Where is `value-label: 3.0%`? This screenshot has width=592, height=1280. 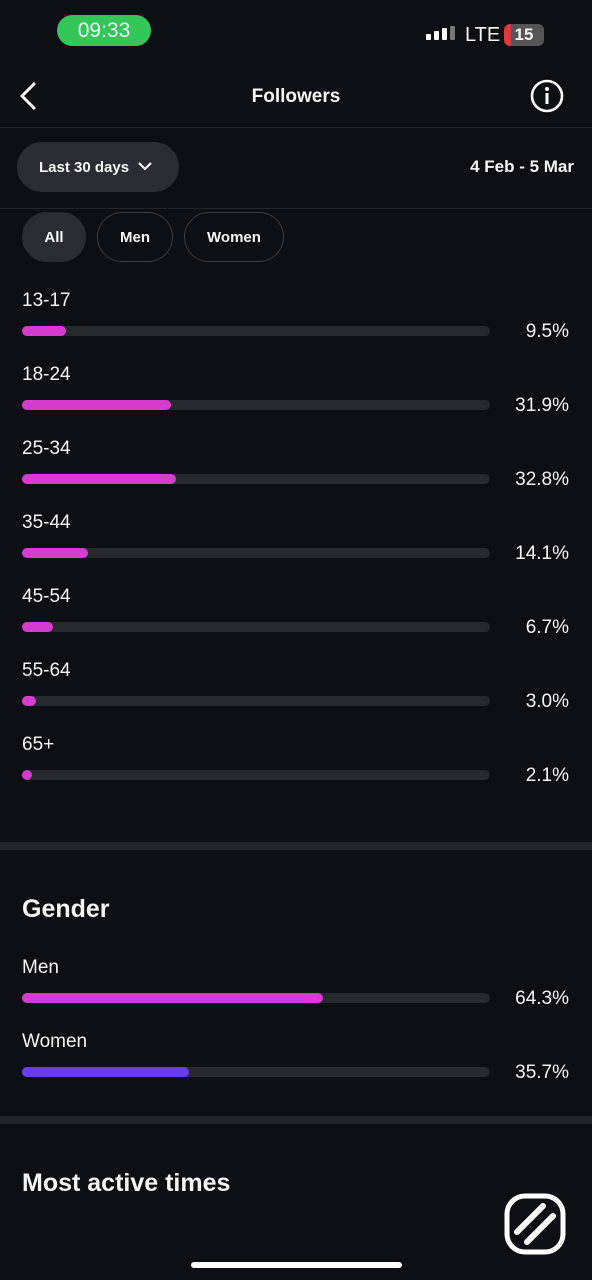
value-label: 3.0% is located at coordinates (547, 701).